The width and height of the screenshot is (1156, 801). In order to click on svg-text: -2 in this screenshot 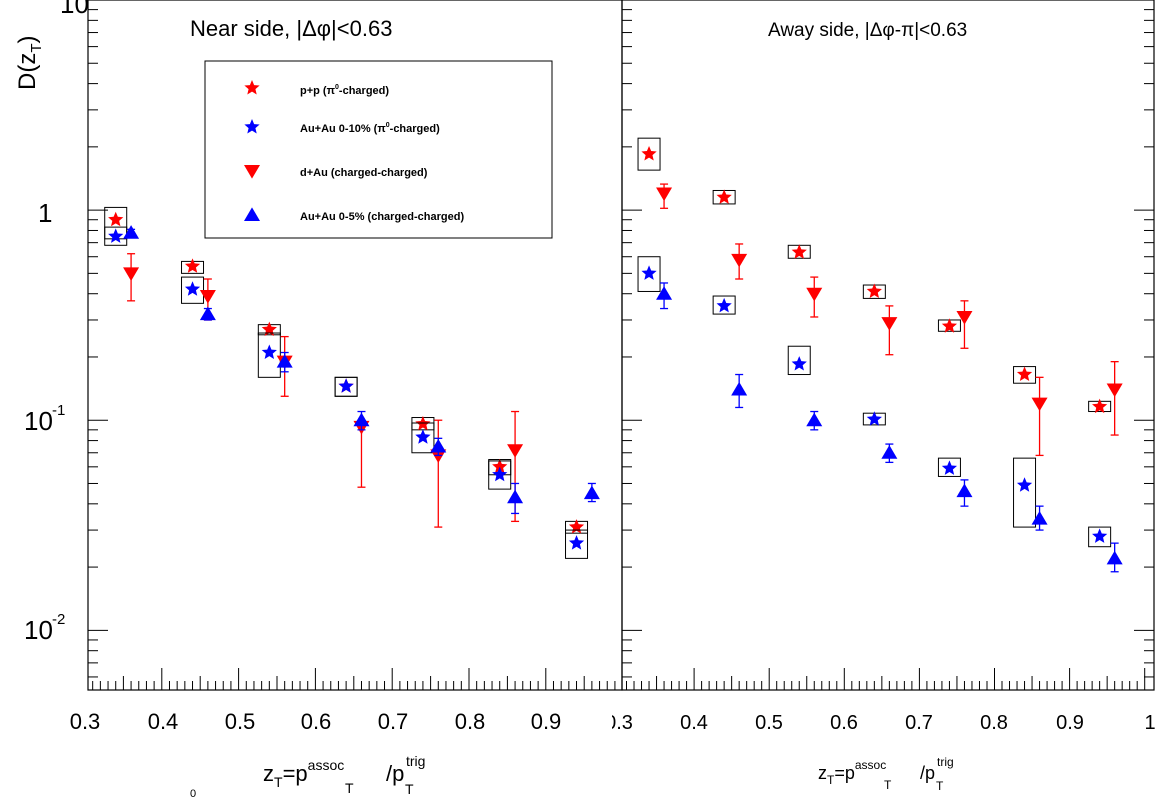, I will do `click(58, 619)`.